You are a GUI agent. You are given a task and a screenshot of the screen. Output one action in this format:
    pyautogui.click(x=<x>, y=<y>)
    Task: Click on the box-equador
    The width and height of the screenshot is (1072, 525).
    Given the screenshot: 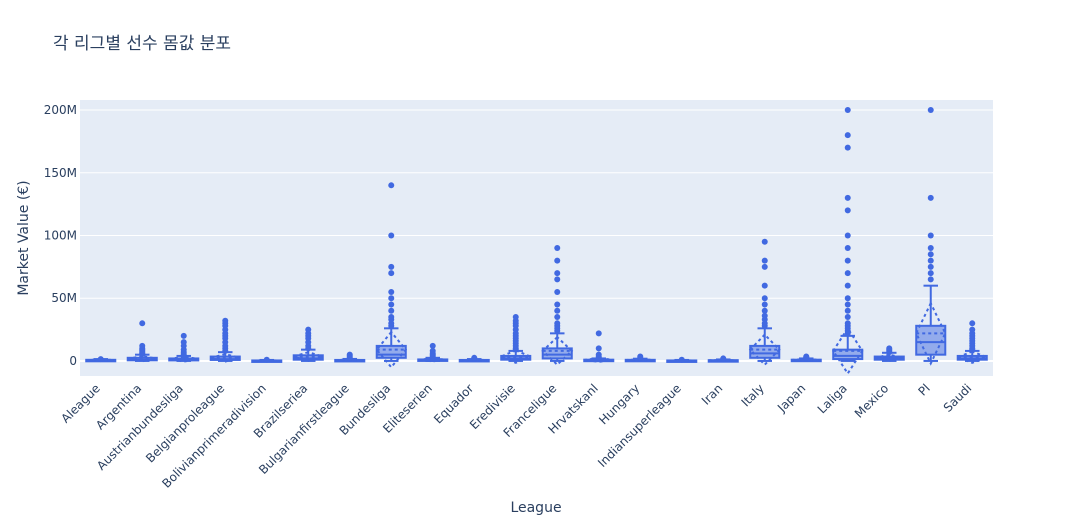 What is the action you would take?
    pyautogui.click(x=474, y=358)
    